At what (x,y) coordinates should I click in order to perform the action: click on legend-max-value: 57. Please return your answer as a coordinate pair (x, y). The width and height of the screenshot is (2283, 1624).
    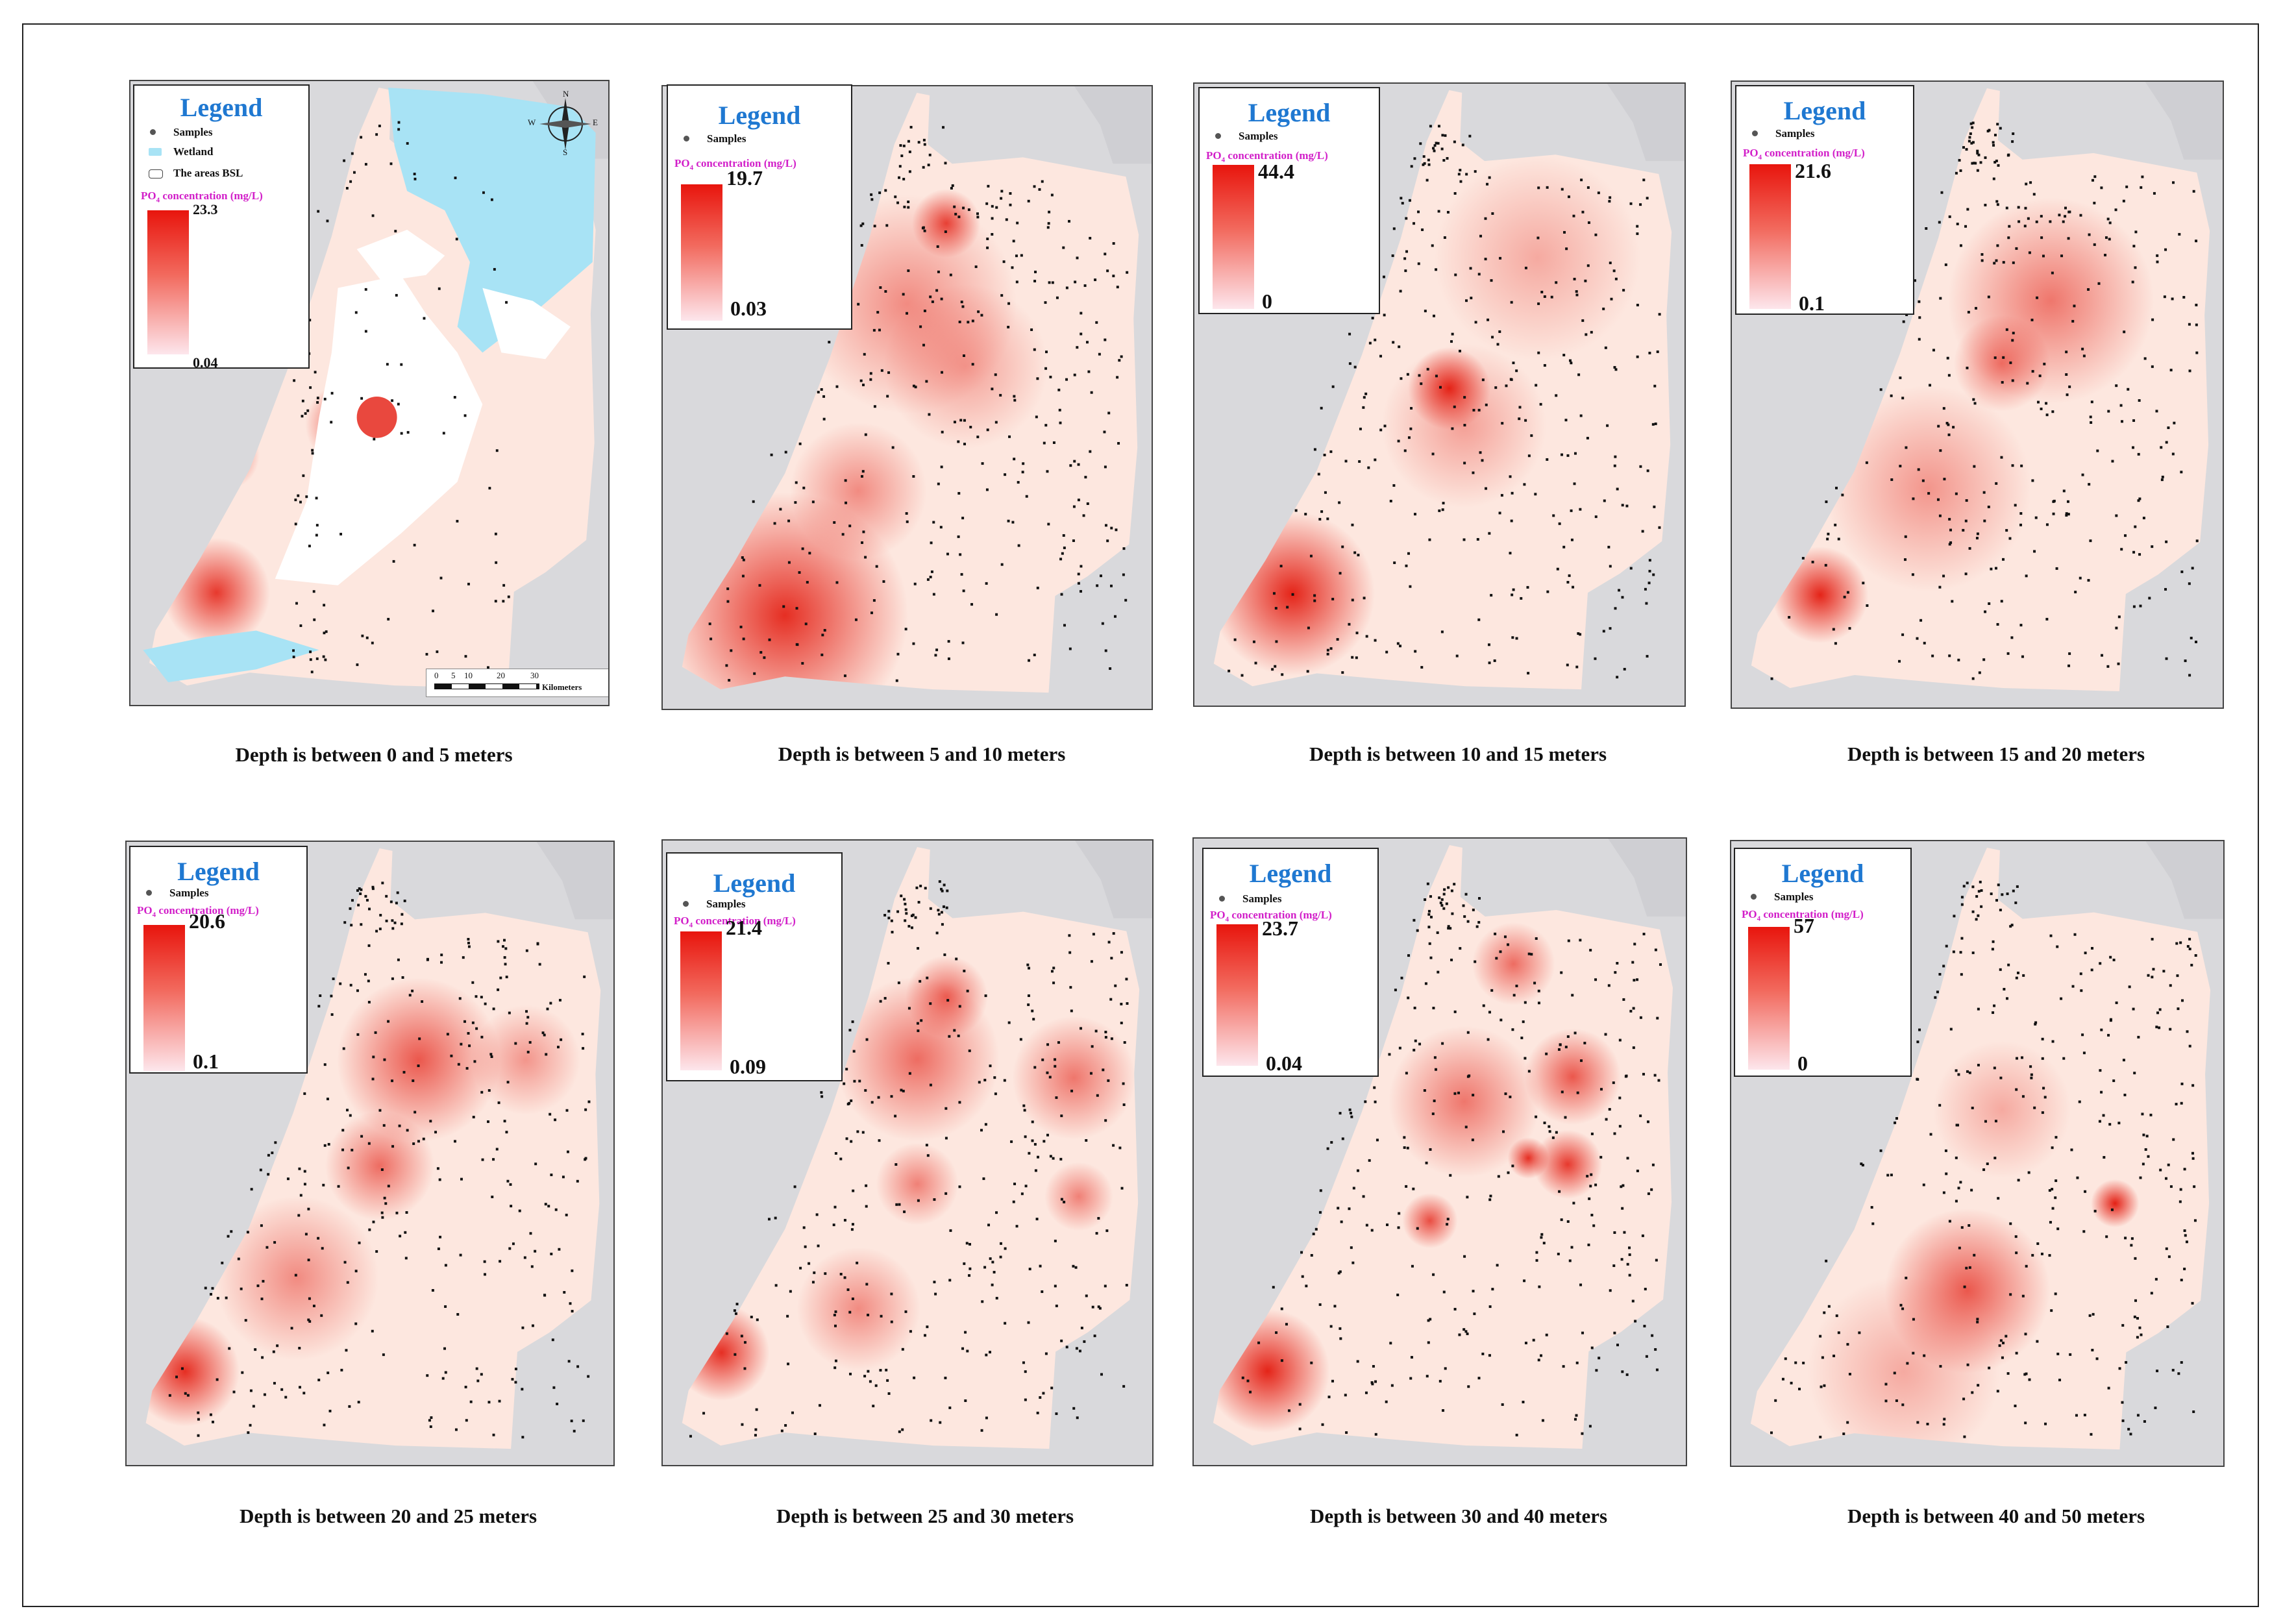
    Looking at the image, I should click on (1804, 925).